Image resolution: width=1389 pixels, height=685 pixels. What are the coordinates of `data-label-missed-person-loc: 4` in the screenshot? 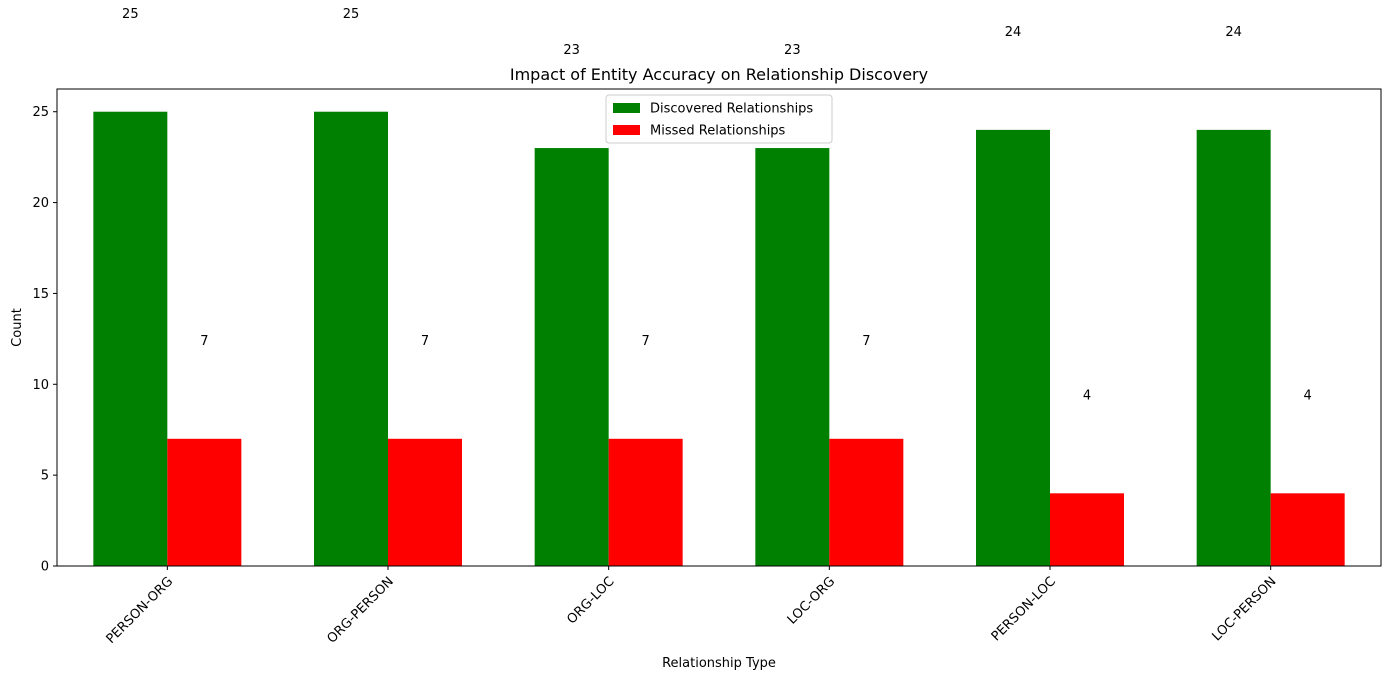 It's located at (1087, 395).